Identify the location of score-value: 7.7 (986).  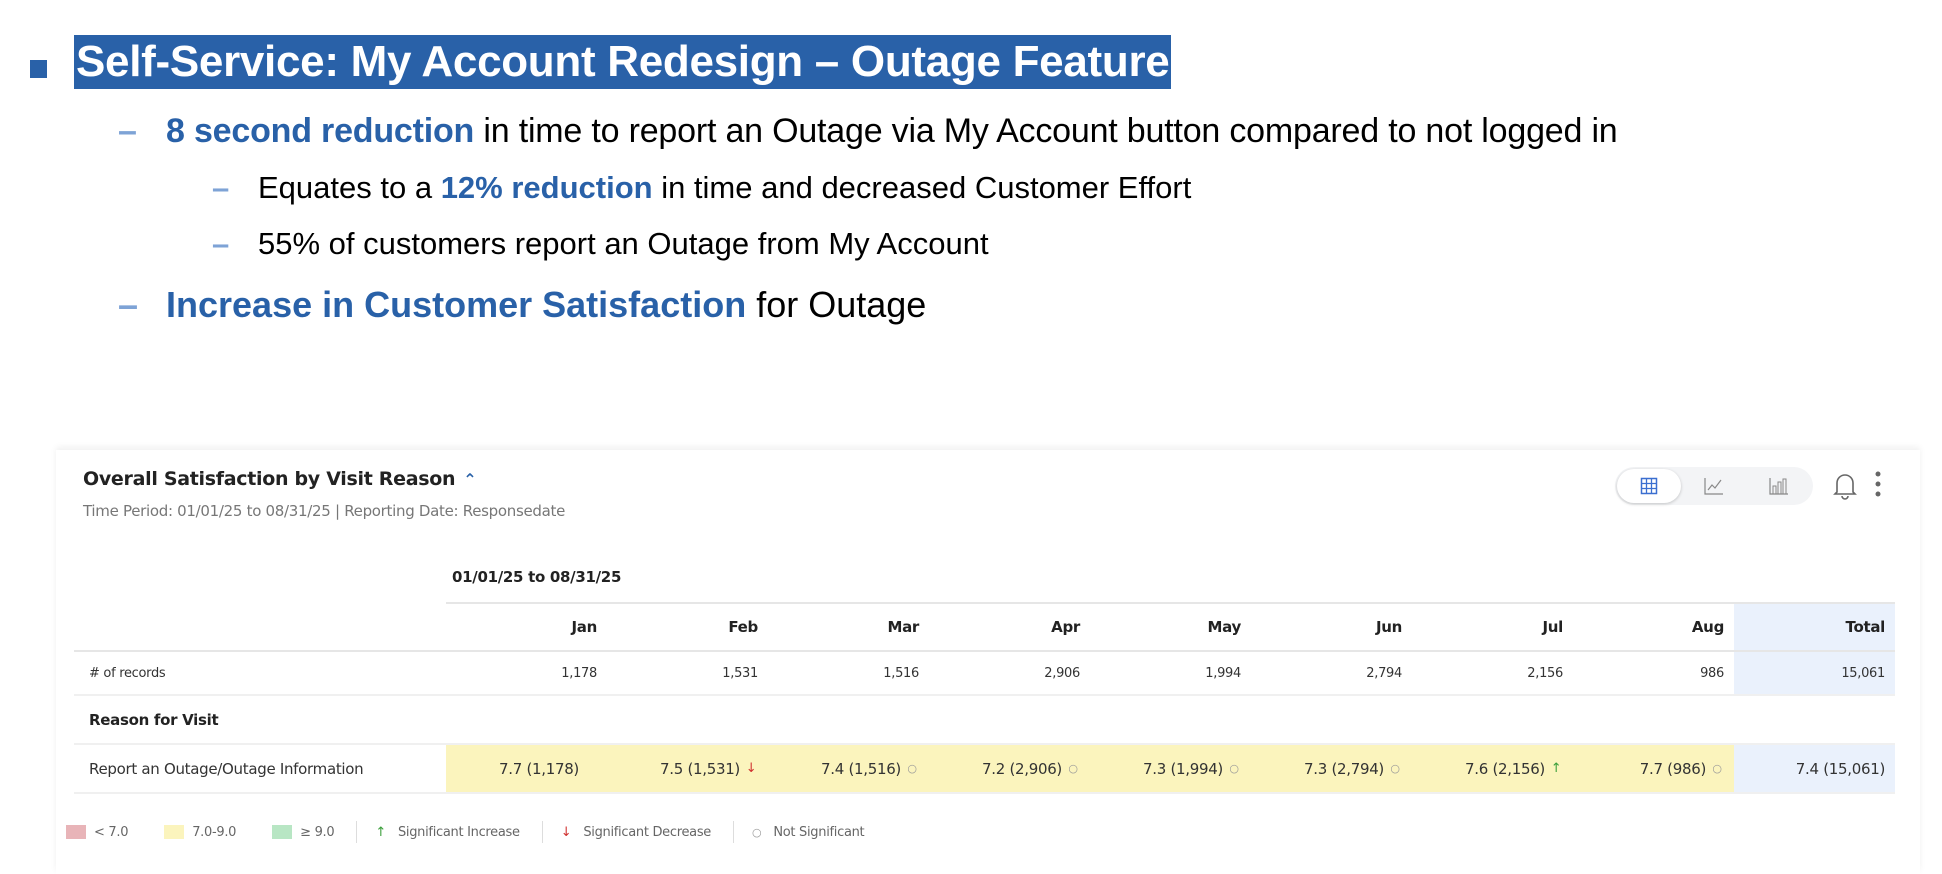
(1673, 768).